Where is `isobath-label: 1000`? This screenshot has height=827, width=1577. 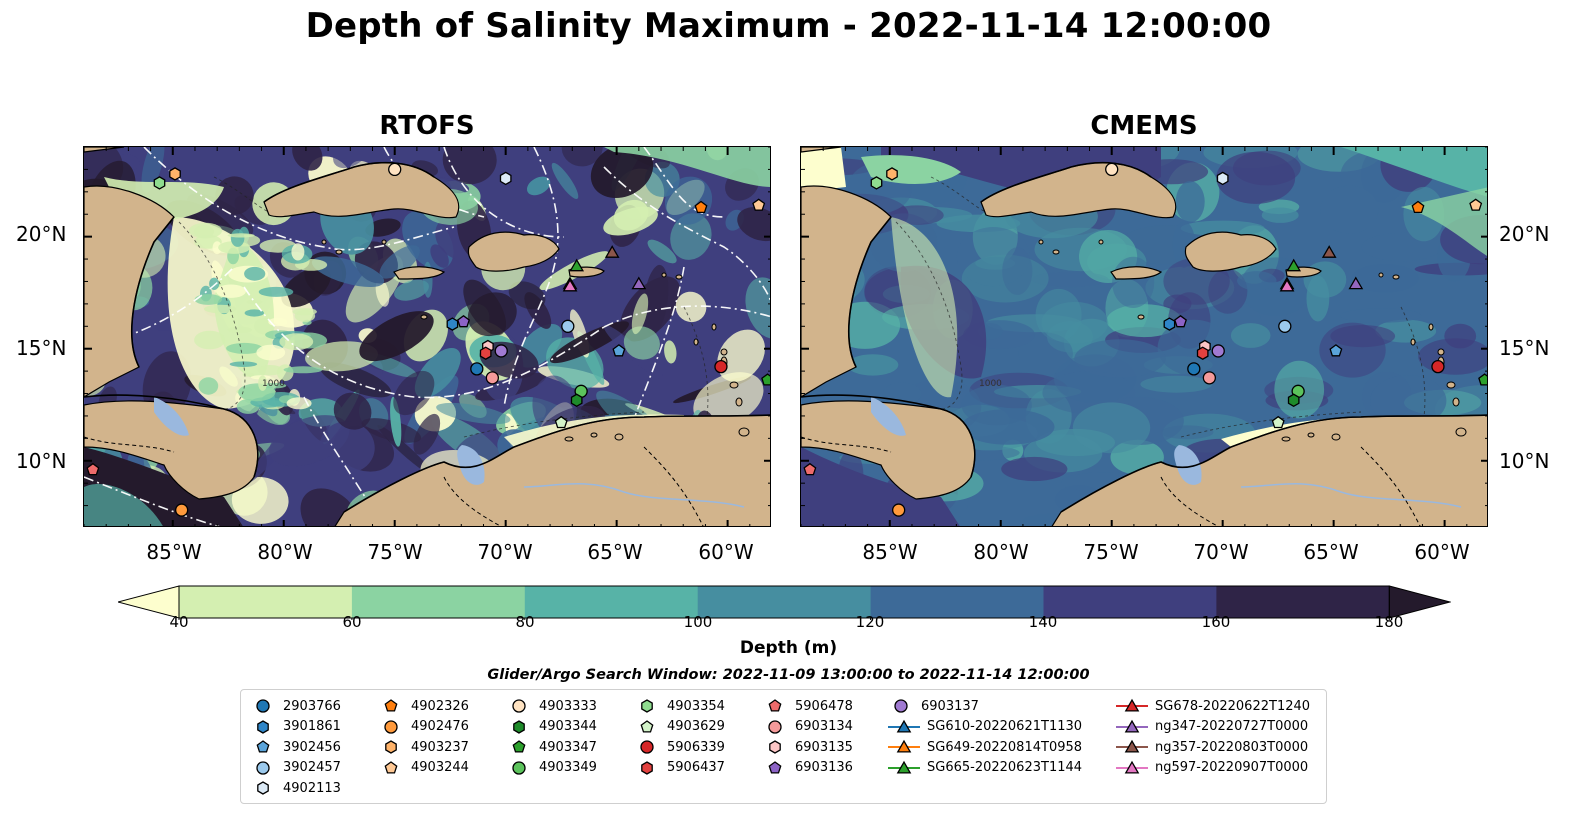
isobath-label: 1000 is located at coordinates (273, 384).